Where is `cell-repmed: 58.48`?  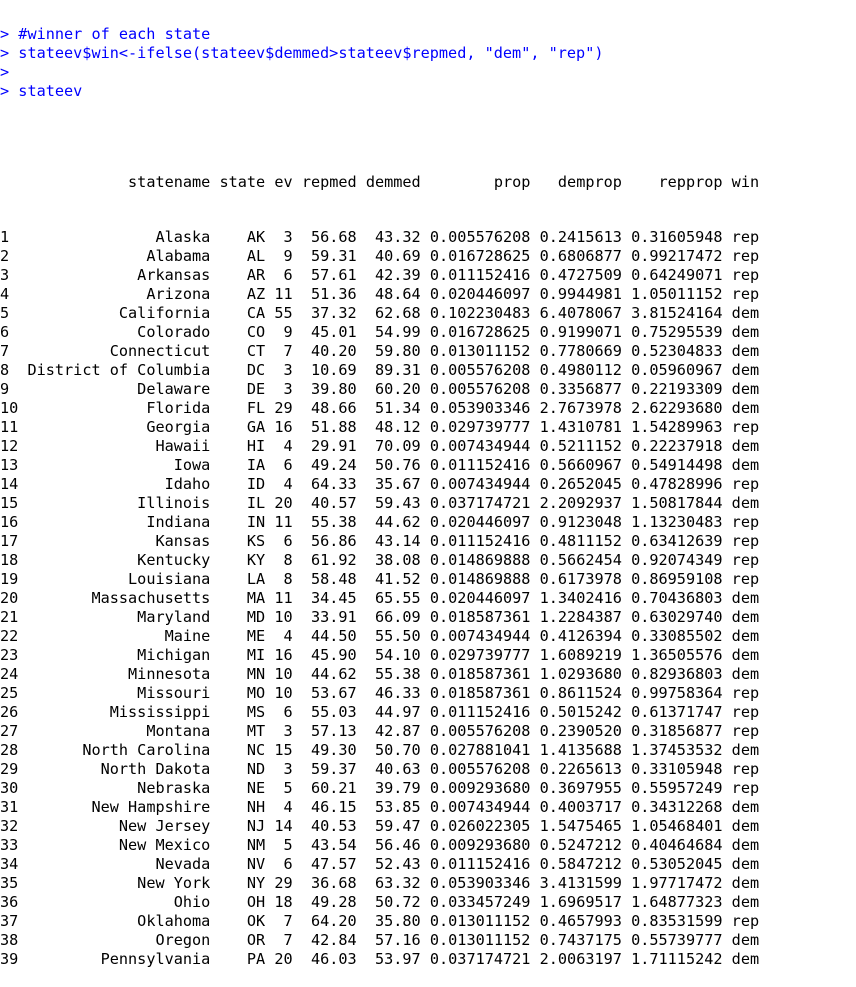 cell-repmed: 58.48 is located at coordinates (329, 579).